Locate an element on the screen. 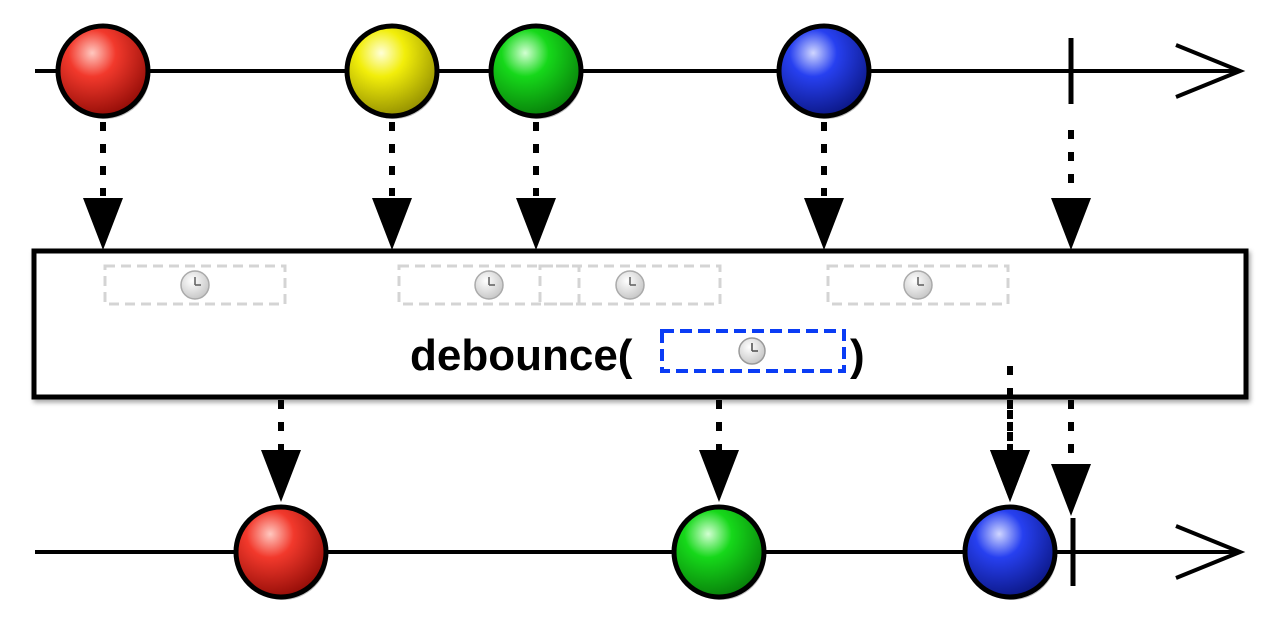 The image size is (1280, 620). output-connector-blue-on-complete is located at coordinates (1010, 434).